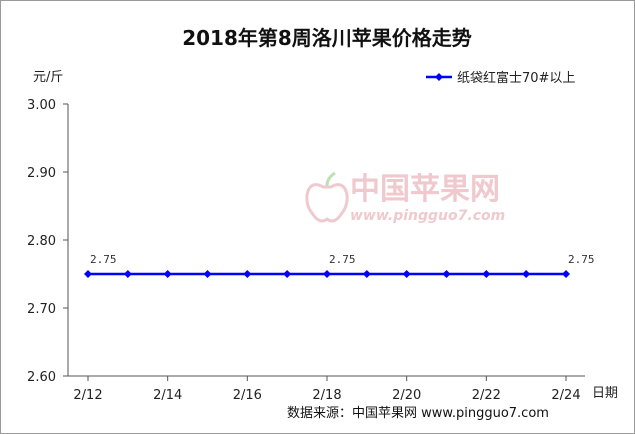  Describe the element at coordinates (406, 395) in the screenshot. I see `x-tick-label: 2/20` at that location.